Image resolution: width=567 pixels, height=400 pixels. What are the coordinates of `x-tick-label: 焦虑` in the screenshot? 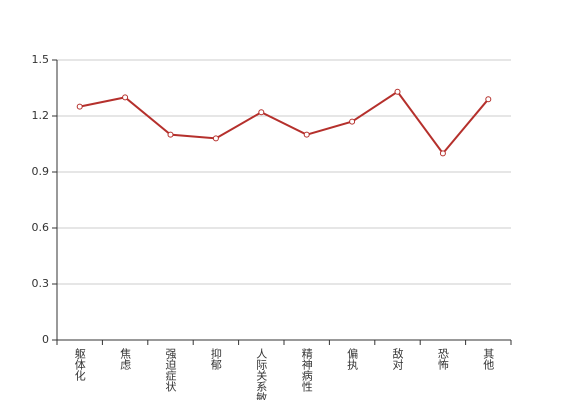 It's located at (125, 359).